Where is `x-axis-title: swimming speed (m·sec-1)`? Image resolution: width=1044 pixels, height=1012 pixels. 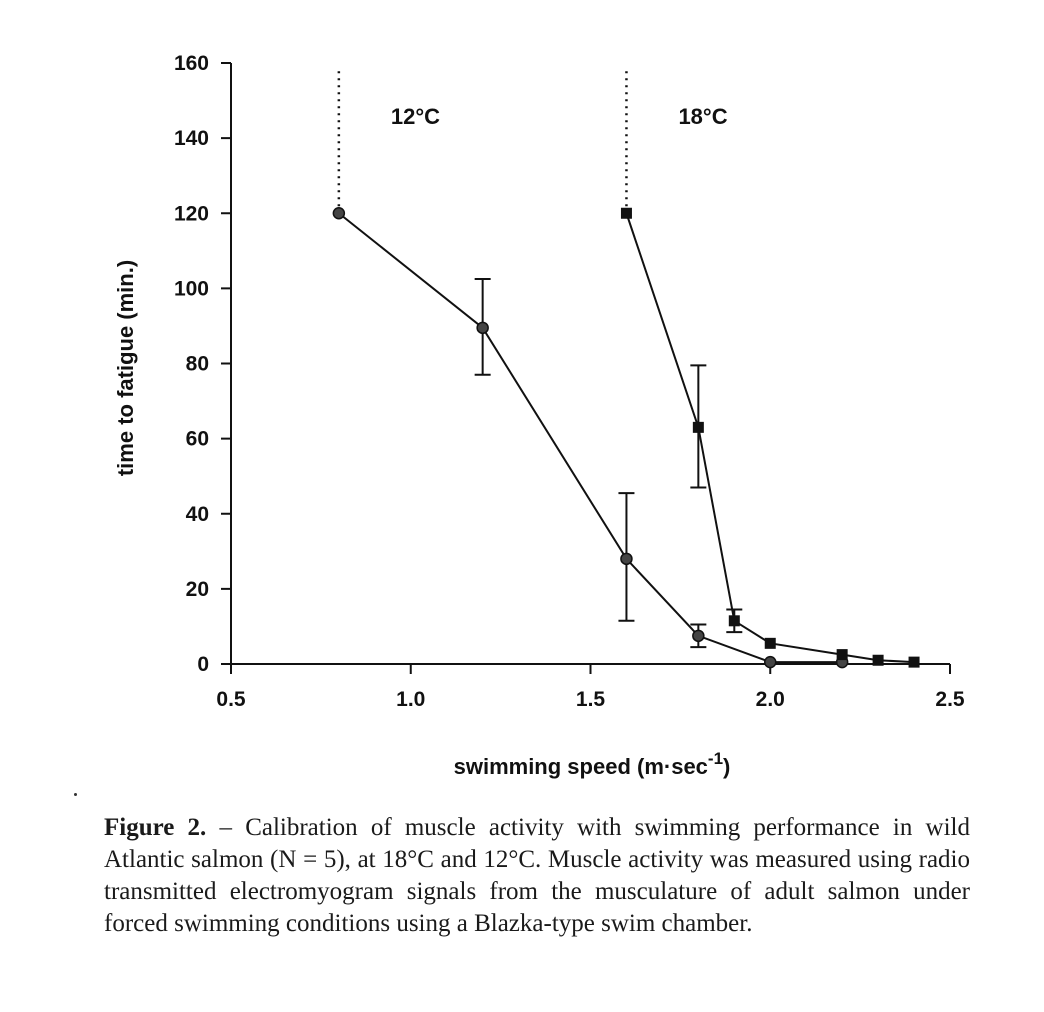
x-axis-title: swimming speed (m·sec-1) is located at coordinates (592, 764).